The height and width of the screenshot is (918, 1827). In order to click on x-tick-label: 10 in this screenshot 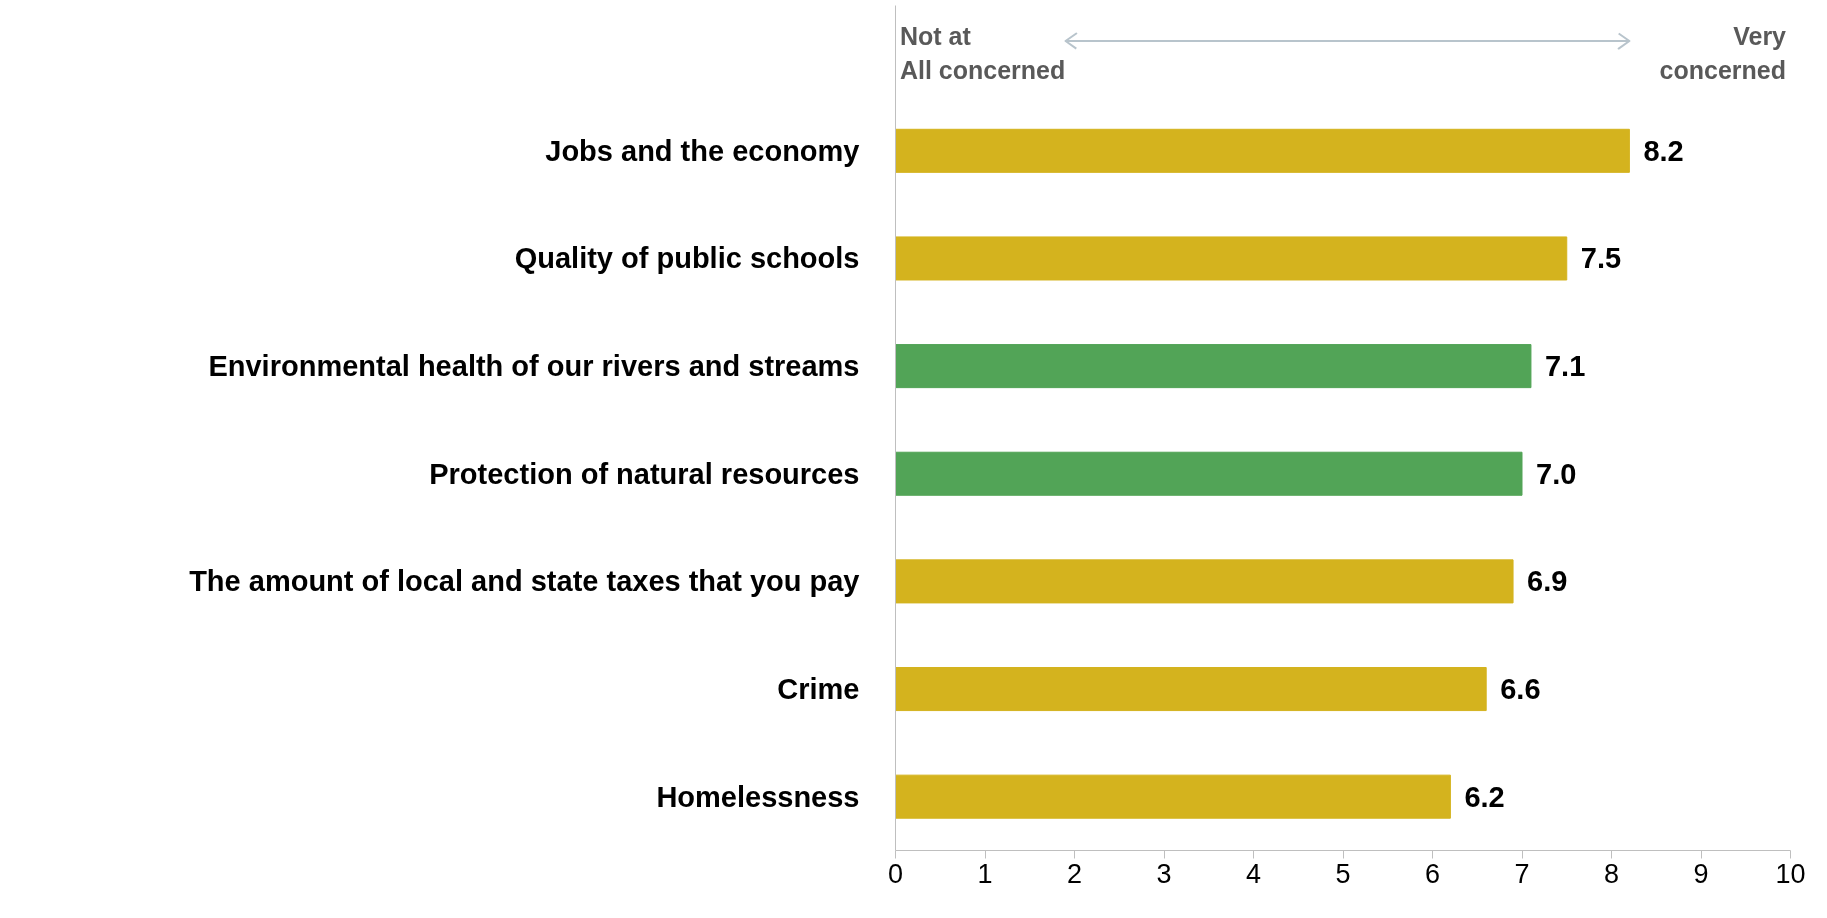, I will do `click(1790, 873)`.